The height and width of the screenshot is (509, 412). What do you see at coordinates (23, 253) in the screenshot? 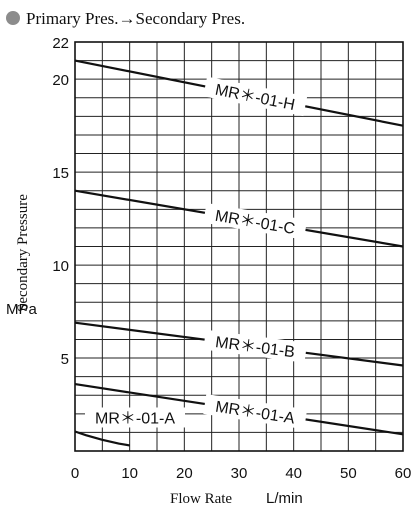
I see `y-axis-label: Secondary Pressure` at bounding box center [23, 253].